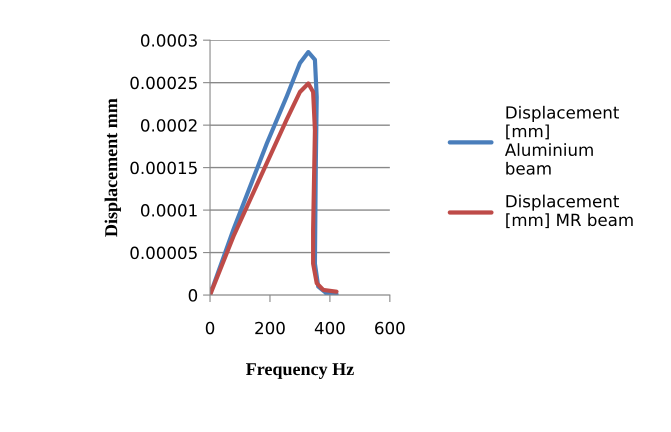 The width and height of the screenshot is (671, 432). What do you see at coordinates (569, 211) in the screenshot?
I see `legend-label: Displacement [mm] MR beam` at bounding box center [569, 211].